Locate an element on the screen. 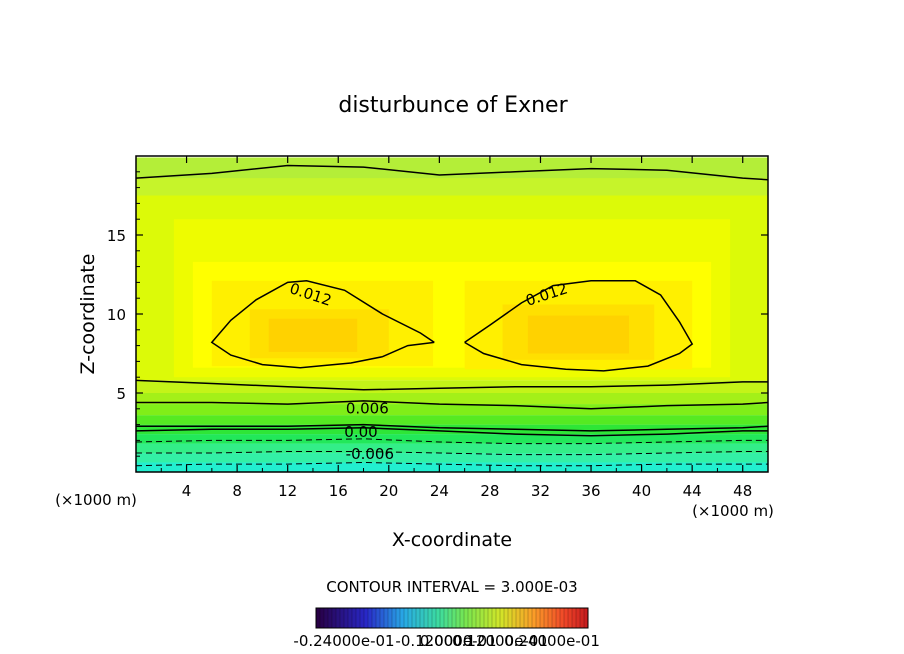 The image size is (904, 654). x-tick-label-4: 20 is located at coordinates (388, 491).